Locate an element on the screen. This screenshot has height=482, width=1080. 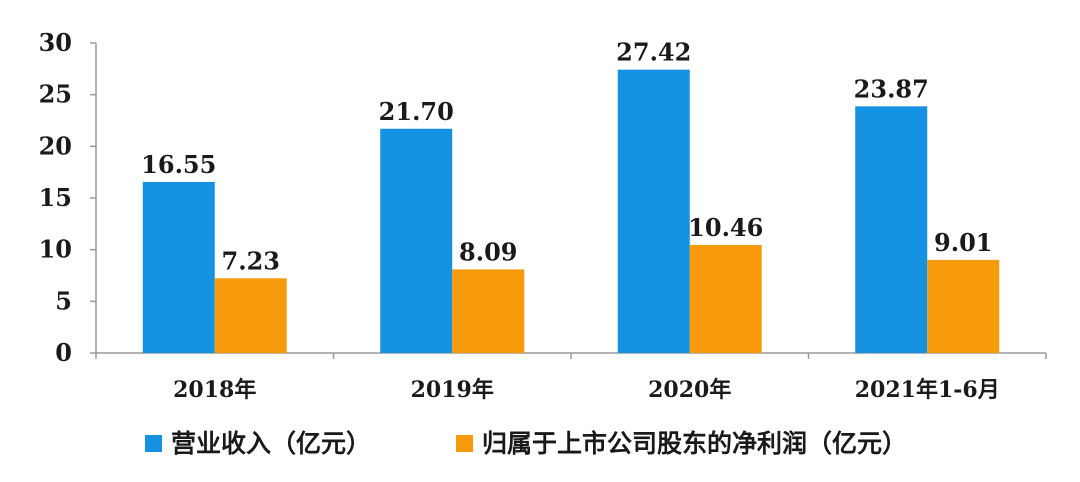
data-label: 23.87 is located at coordinates (891, 88).